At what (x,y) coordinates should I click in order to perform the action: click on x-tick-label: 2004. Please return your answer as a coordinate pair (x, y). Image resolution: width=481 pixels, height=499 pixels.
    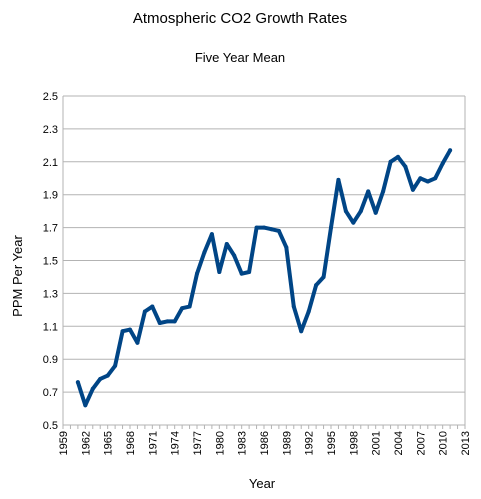
    Looking at the image, I should click on (399, 443).